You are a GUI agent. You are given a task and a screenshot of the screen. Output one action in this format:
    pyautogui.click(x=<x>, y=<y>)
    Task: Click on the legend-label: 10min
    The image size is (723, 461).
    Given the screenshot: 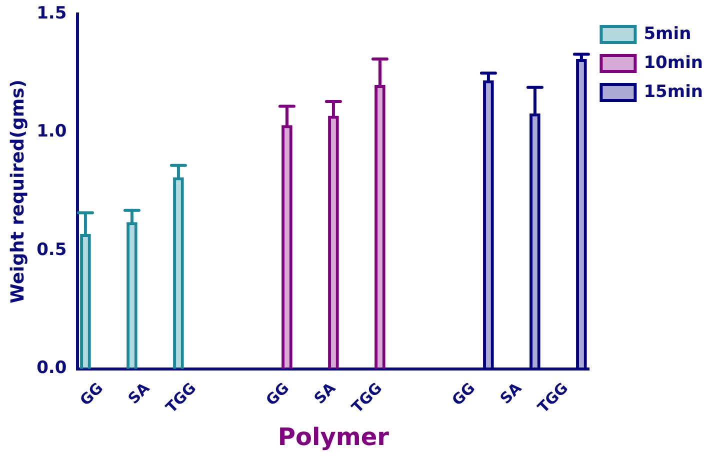 What is the action you would take?
    pyautogui.click(x=674, y=62)
    